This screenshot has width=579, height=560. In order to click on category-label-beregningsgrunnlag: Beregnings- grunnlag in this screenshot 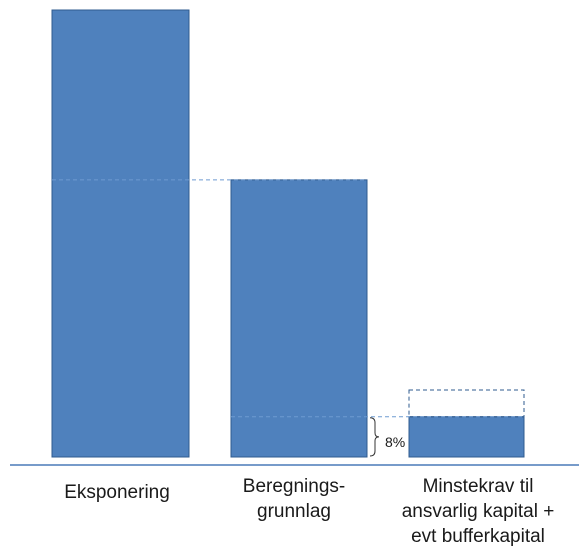, I will do `click(294, 499)`.